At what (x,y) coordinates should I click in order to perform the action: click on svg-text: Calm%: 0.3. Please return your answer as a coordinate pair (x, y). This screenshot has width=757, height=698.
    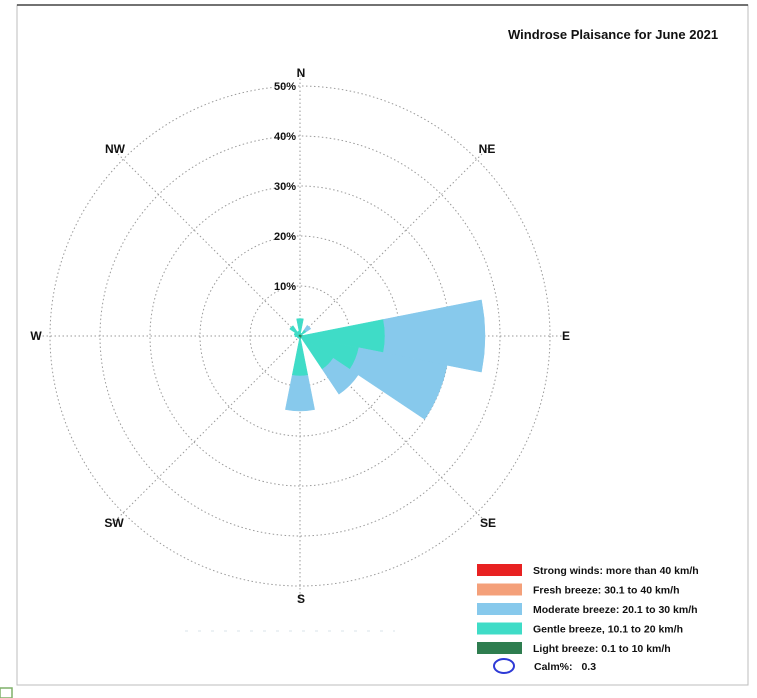
    Looking at the image, I should click on (565, 667).